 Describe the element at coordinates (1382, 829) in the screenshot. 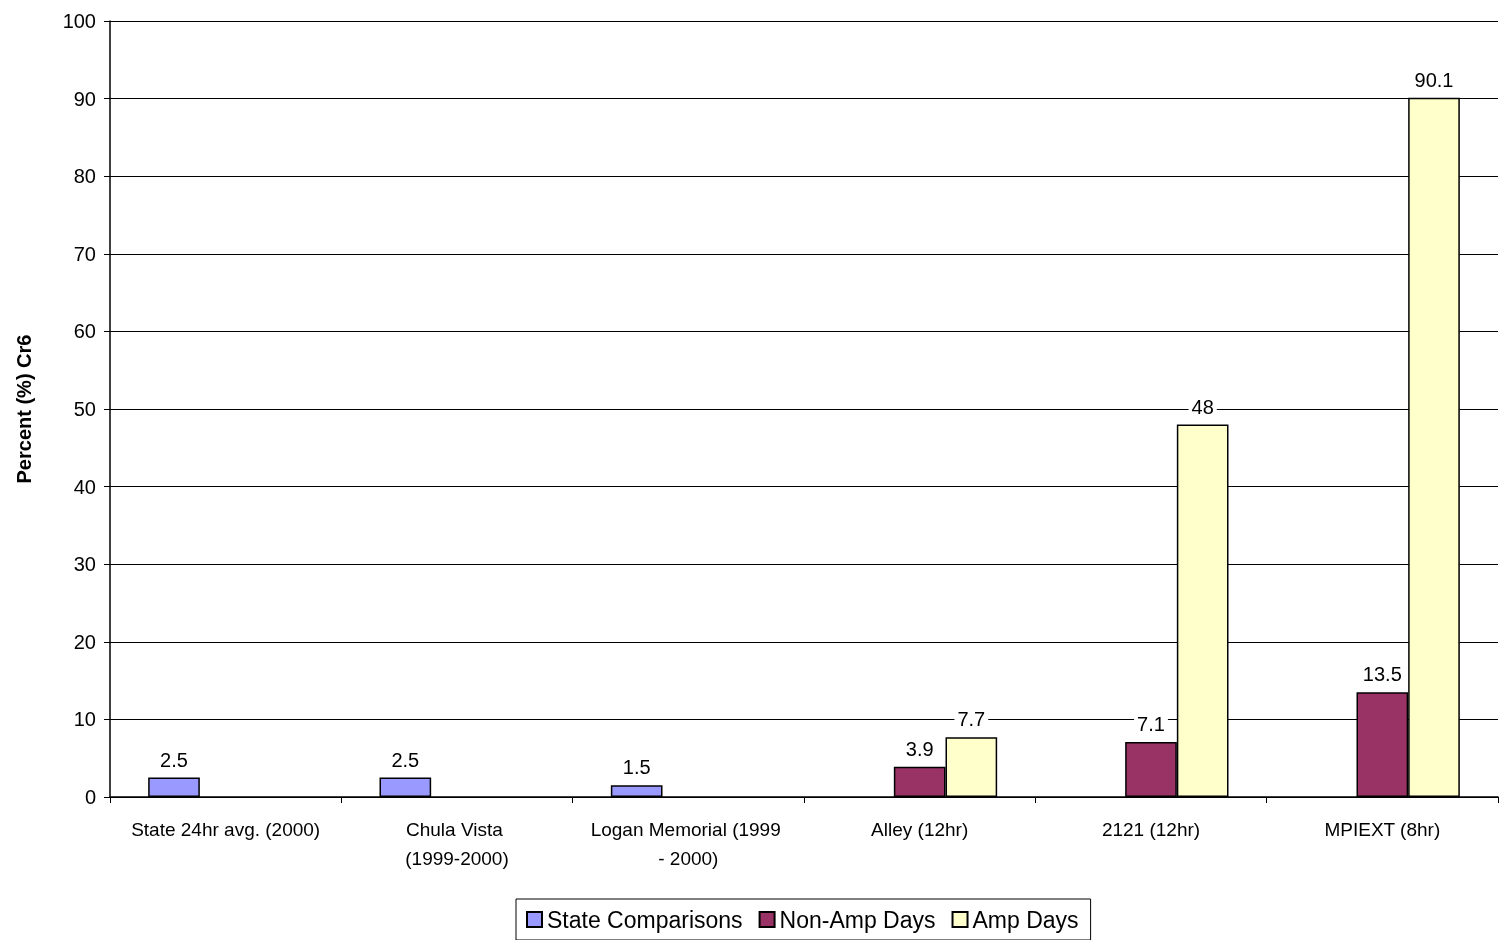

I see `x-tick-label: MPIEXT (8hr)` at that location.